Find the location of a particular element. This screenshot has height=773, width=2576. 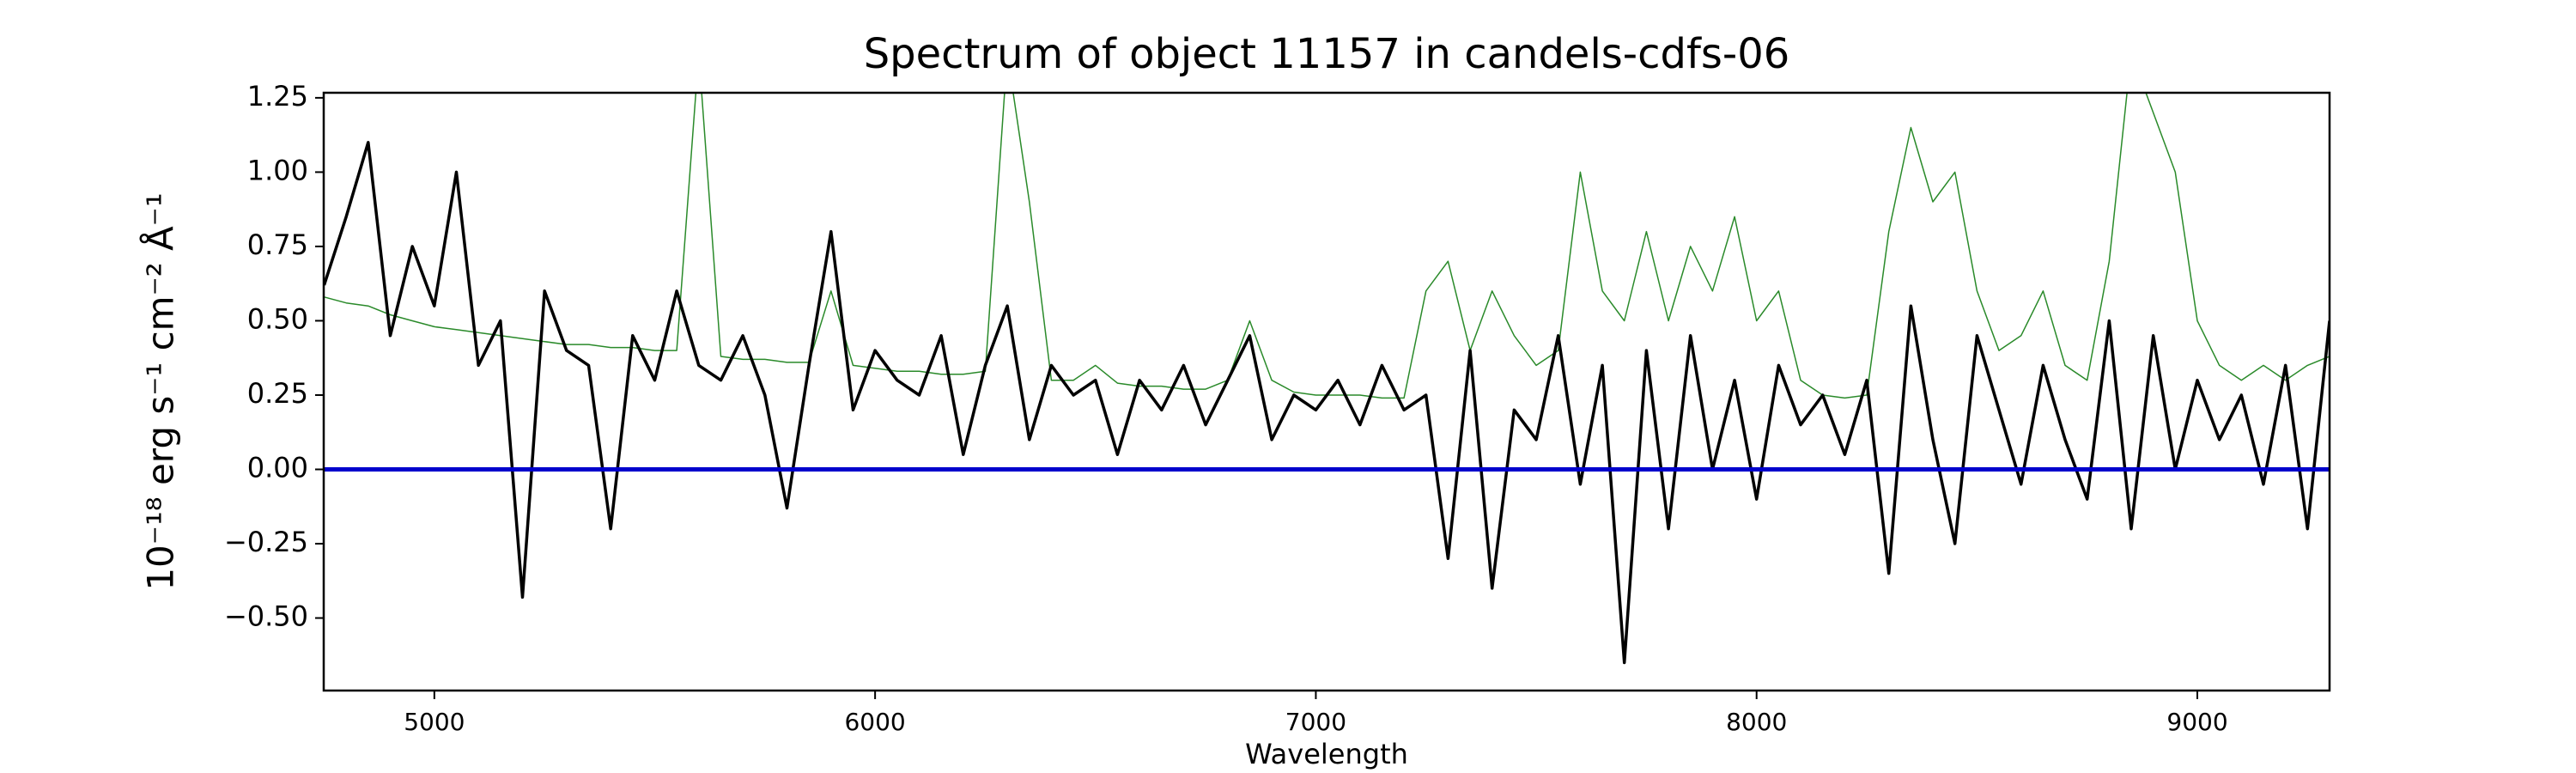

x-tick-label: 6000 is located at coordinates (874, 722).